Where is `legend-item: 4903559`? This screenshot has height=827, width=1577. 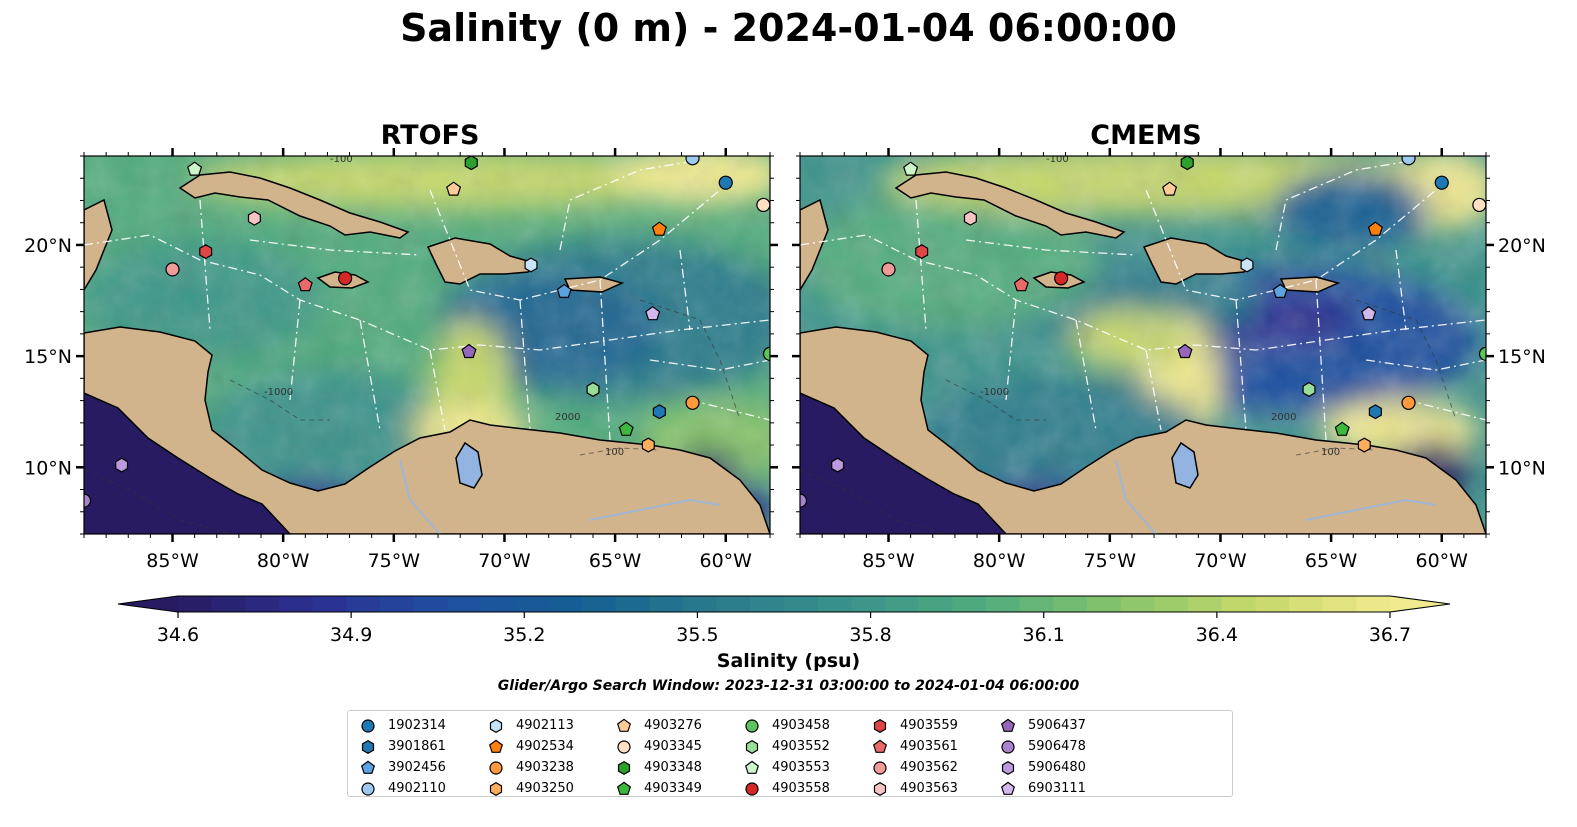 legend-item: 4903559 is located at coordinates (915, 725).